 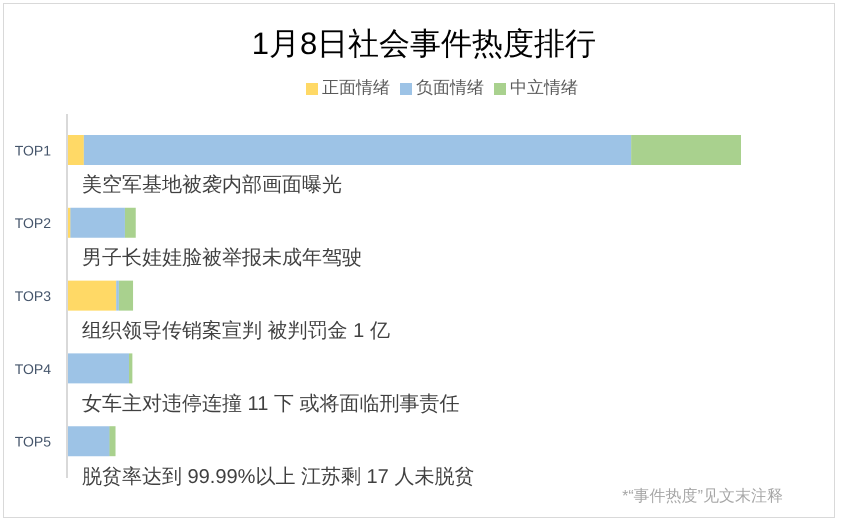 What do you see at coordinates (33, 368) in the screenshot?
I see `y-tick-label: TOP4` at bounding box center [33, 368].